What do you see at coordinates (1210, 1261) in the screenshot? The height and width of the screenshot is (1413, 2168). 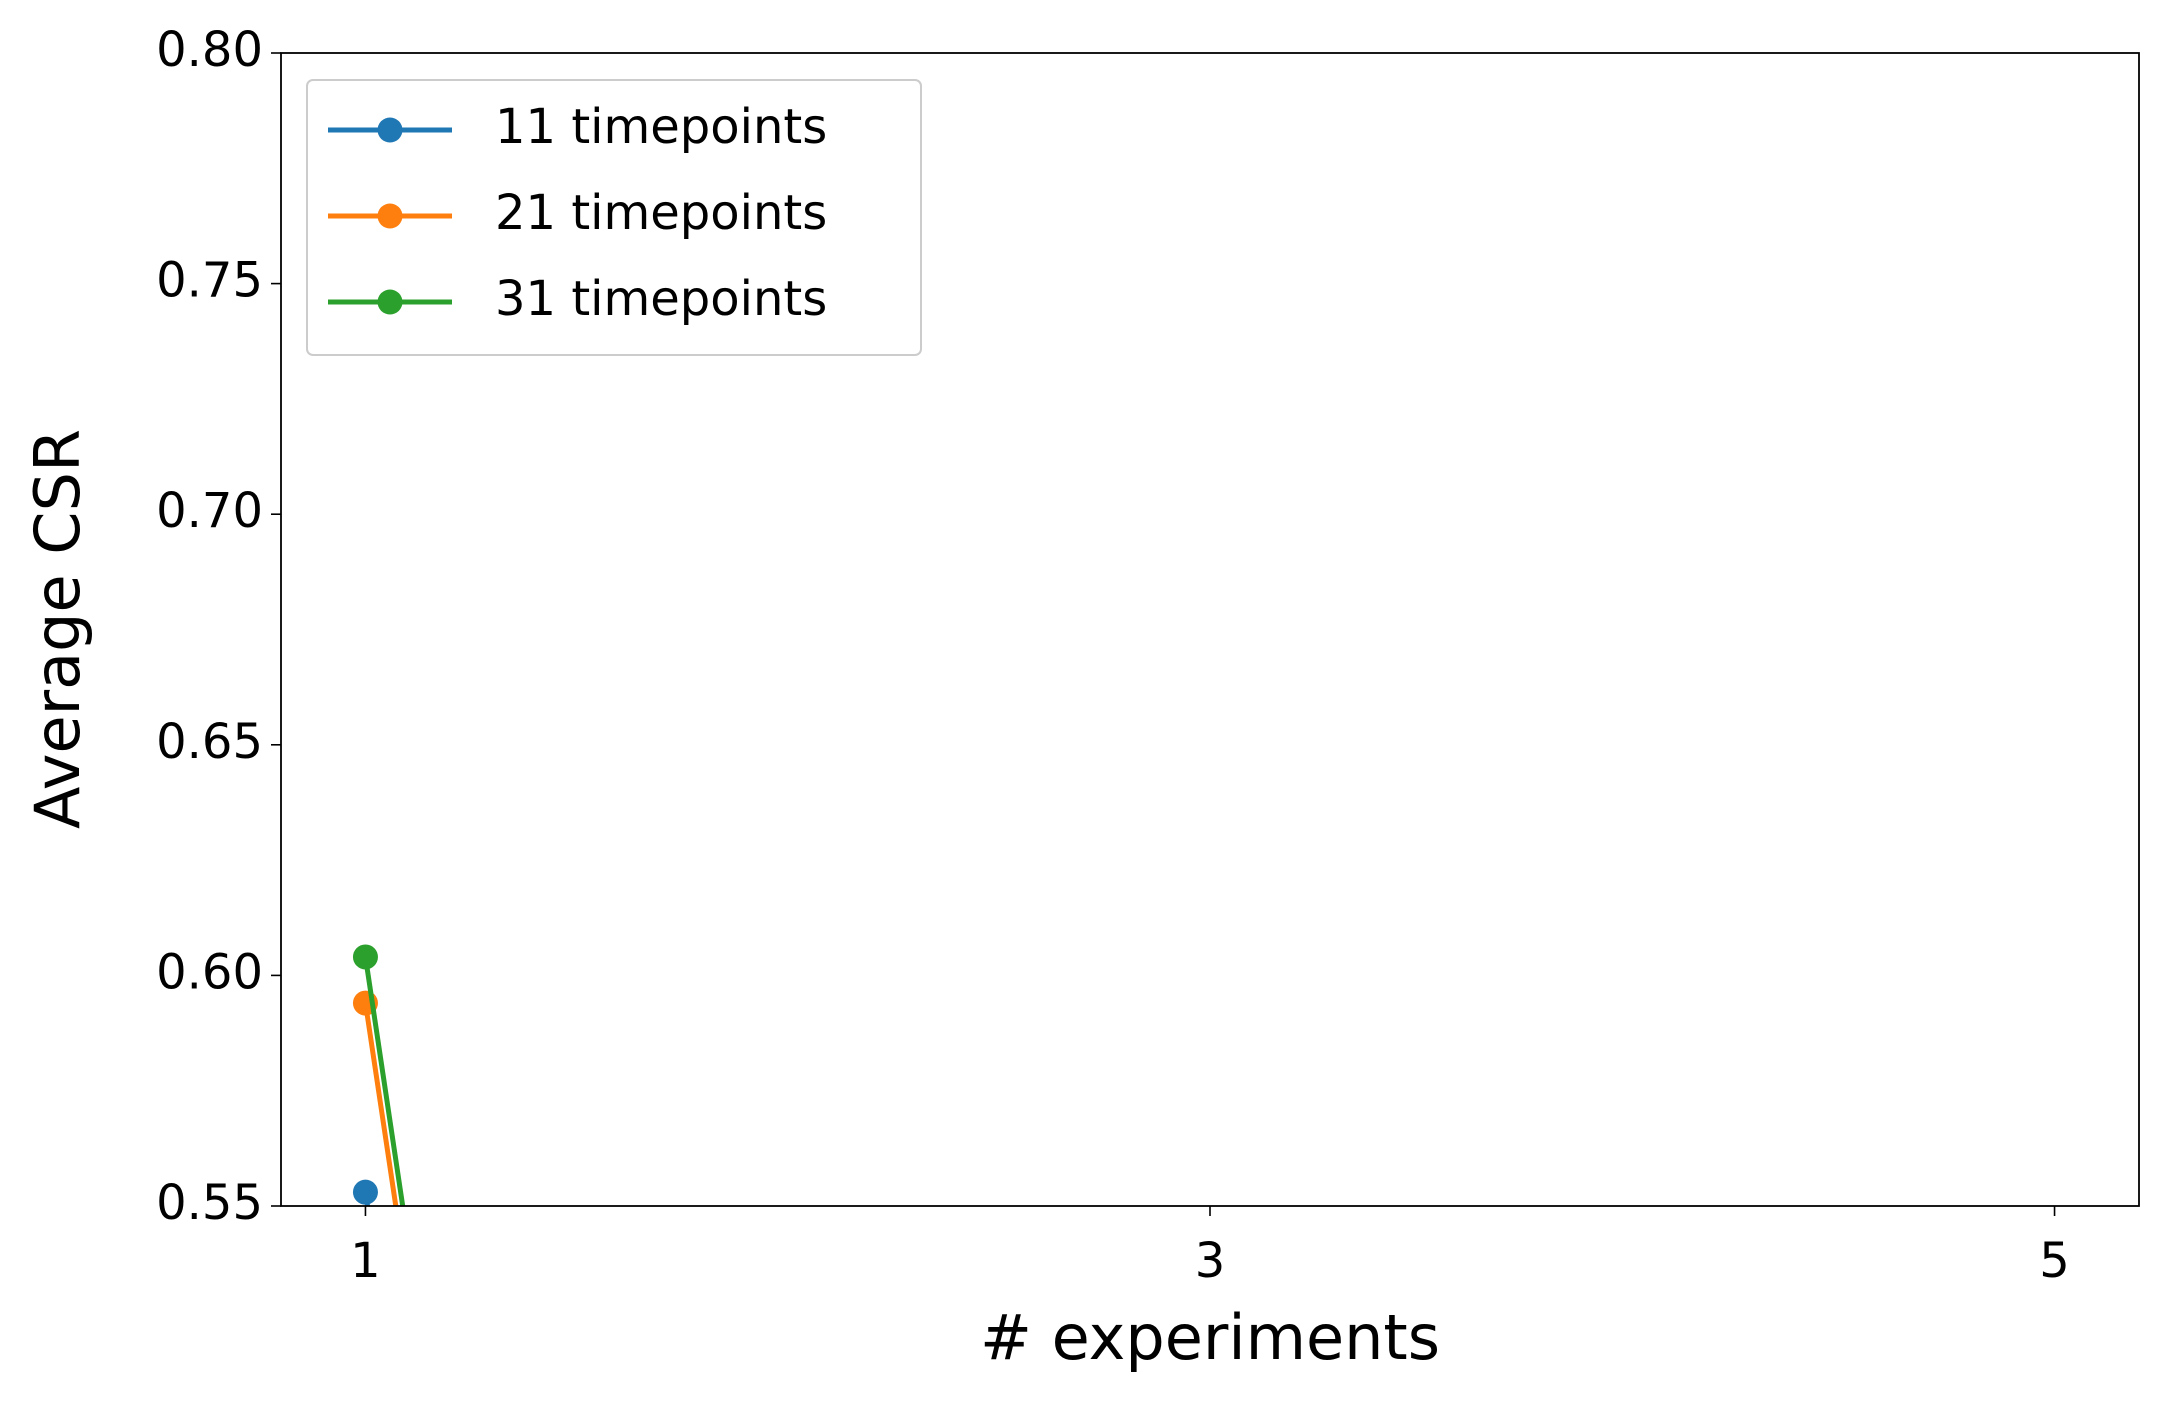 I see `x-tick-label: 3` at bounding box center [1210, 1261].